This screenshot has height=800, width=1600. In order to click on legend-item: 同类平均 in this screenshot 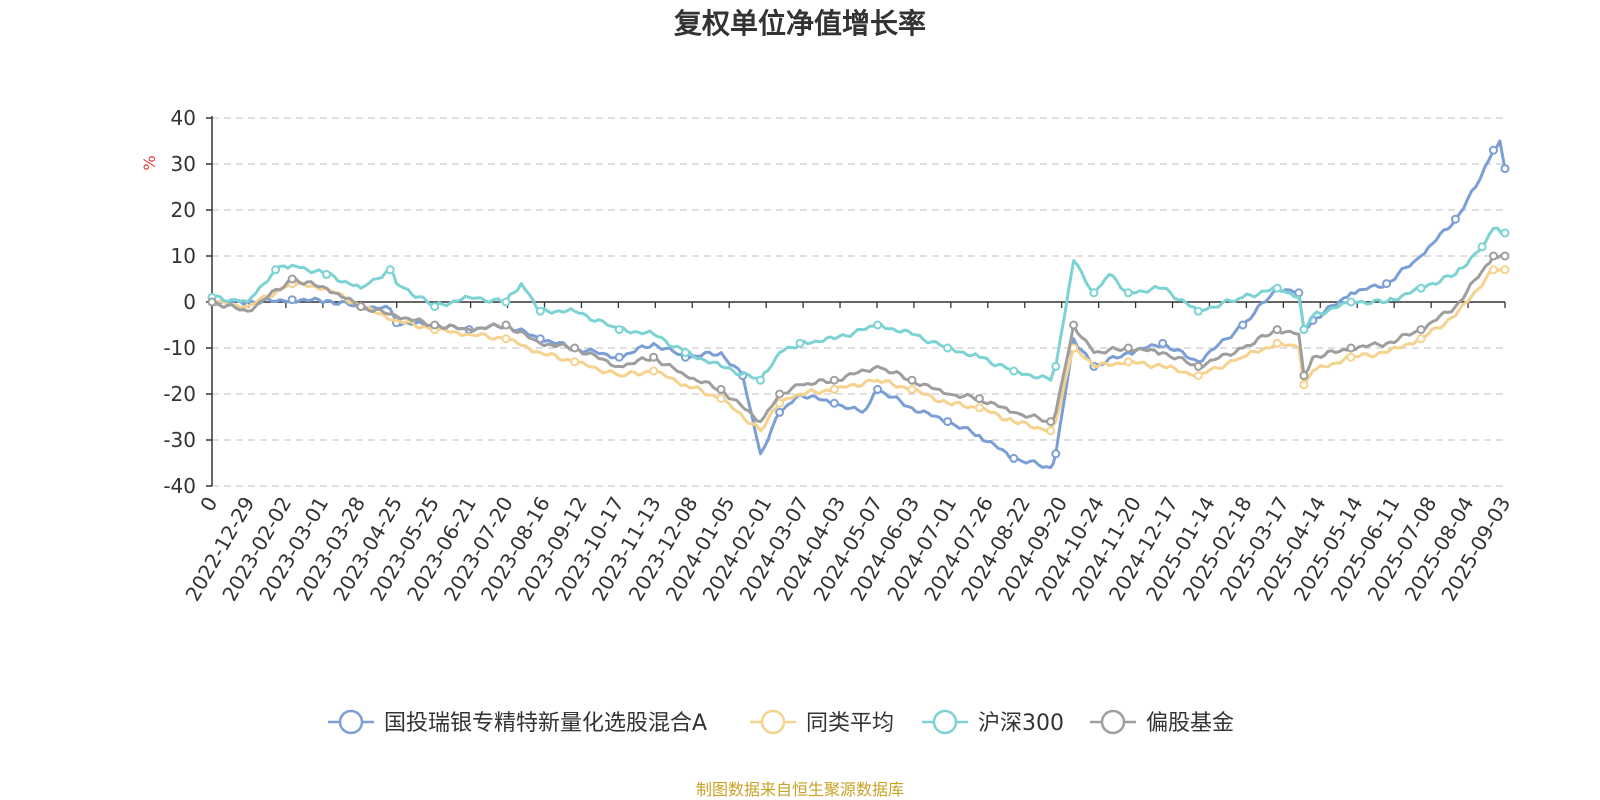, I will do `click(822, 722)`.